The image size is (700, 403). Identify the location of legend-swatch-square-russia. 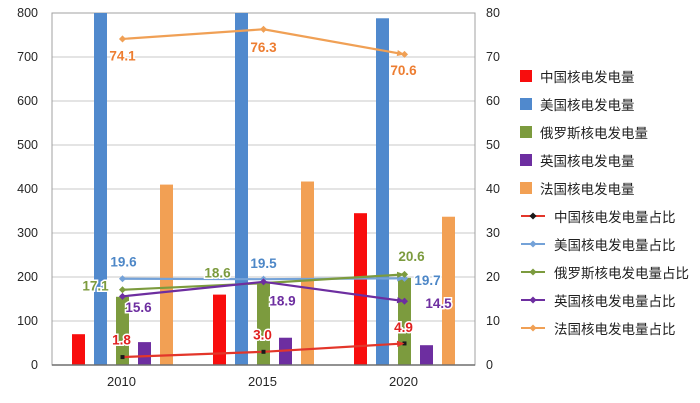
(526, 132).